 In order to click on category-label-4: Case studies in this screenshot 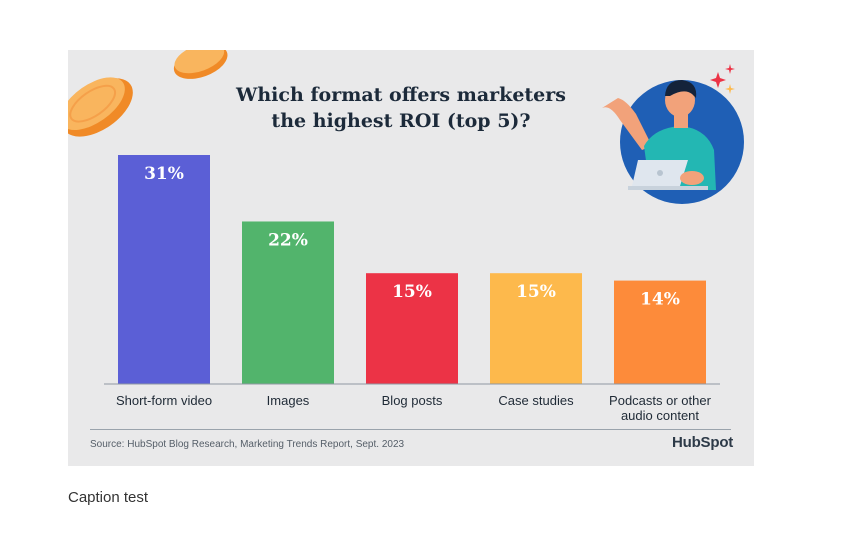, I will do `click(536, 400)`.